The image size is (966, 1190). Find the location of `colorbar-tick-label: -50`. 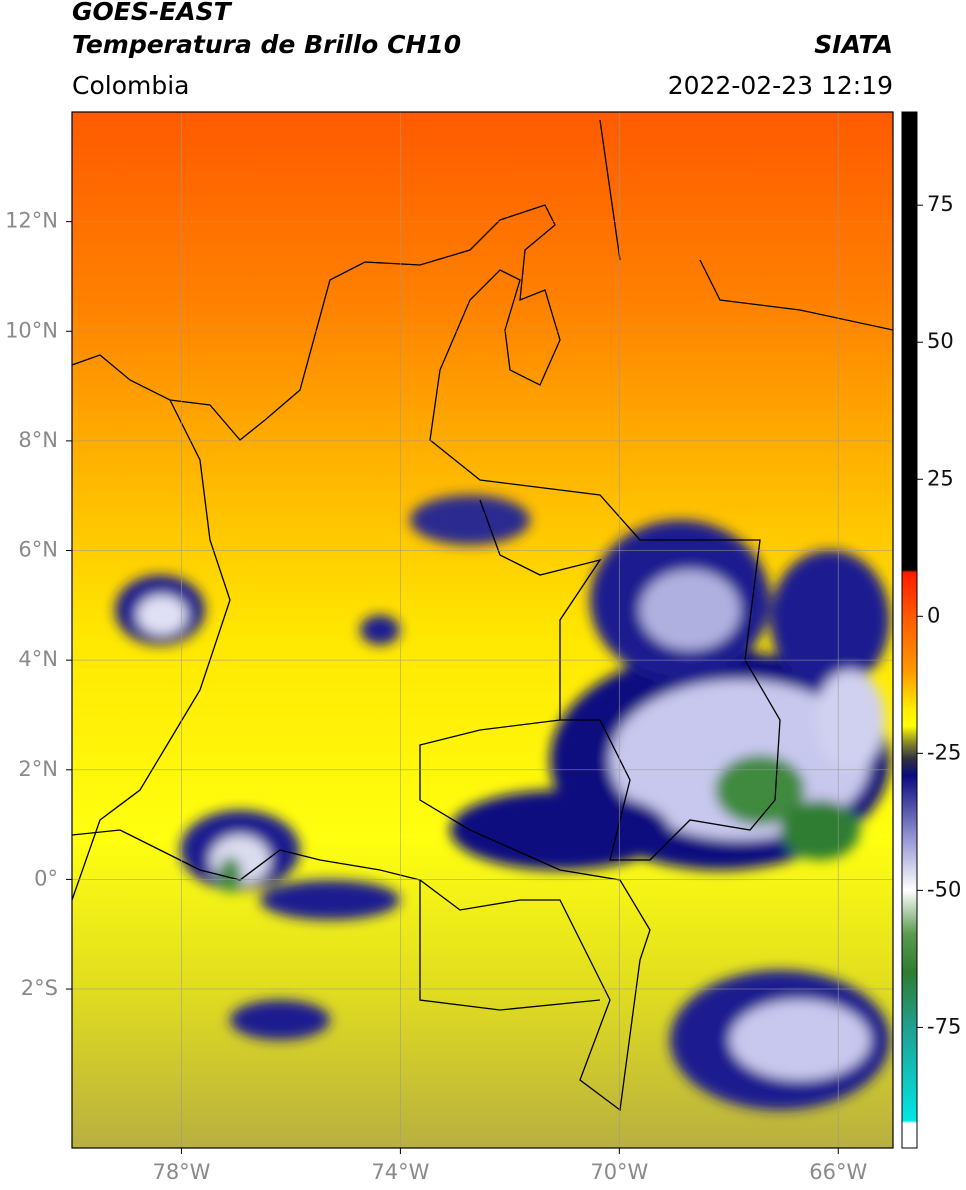

colorbar-tick-label: -50 is located at coordinates (944, 889).